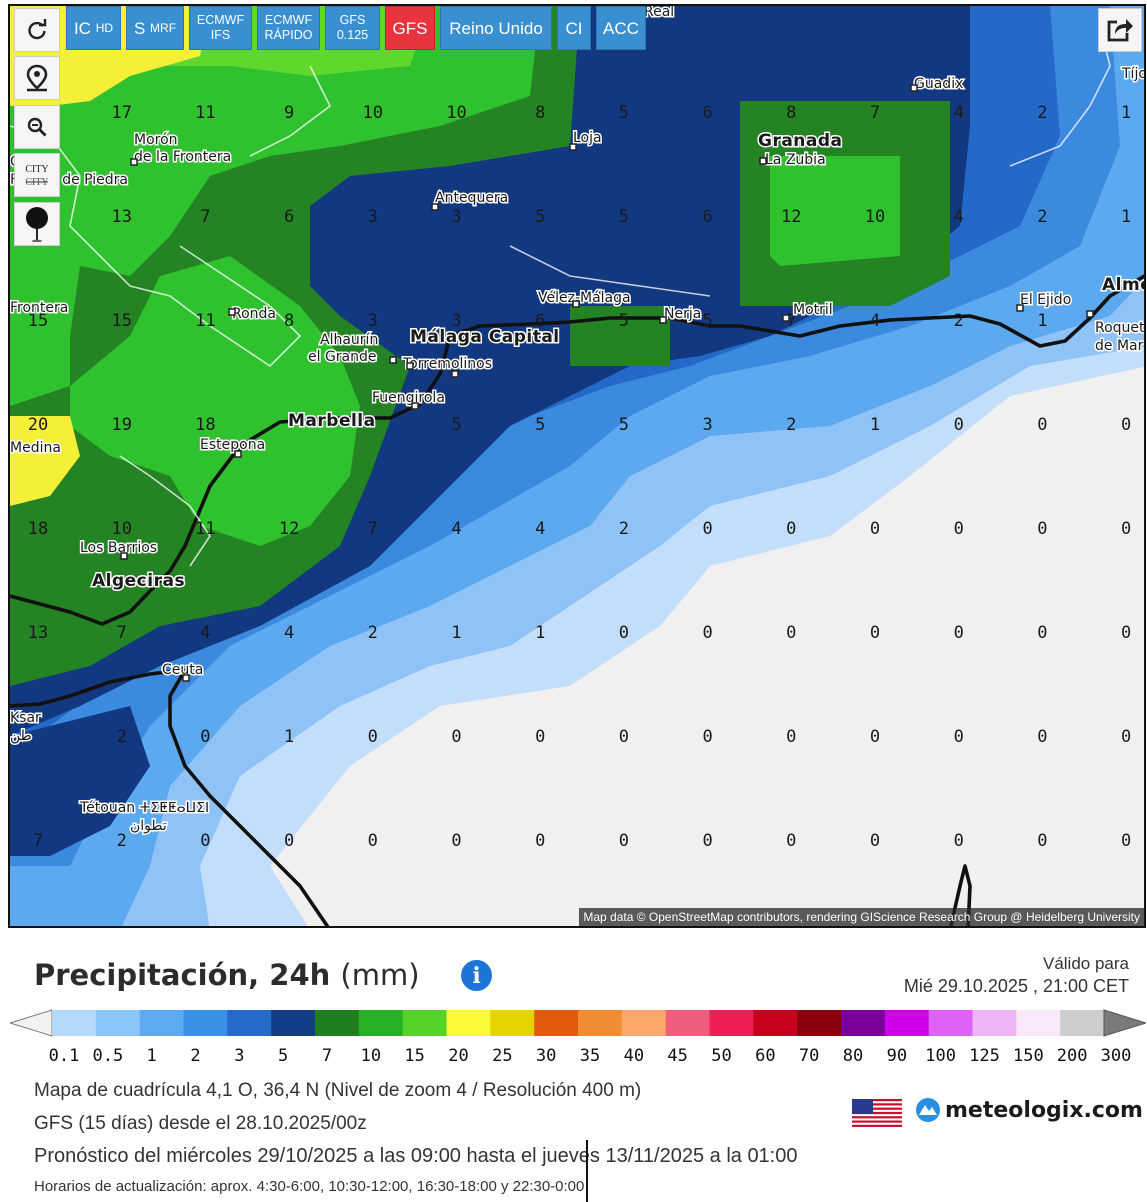 The image size is (1147, 1202). What do you see at coordinates (220, 28) in the screenshot?
I see `model-button-ecmwf-ifs: ECMWF IFS` at bounding box center [220, 28].